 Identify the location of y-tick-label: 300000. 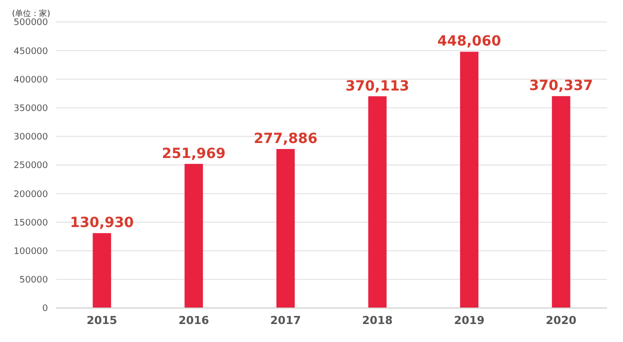
(31, 137).